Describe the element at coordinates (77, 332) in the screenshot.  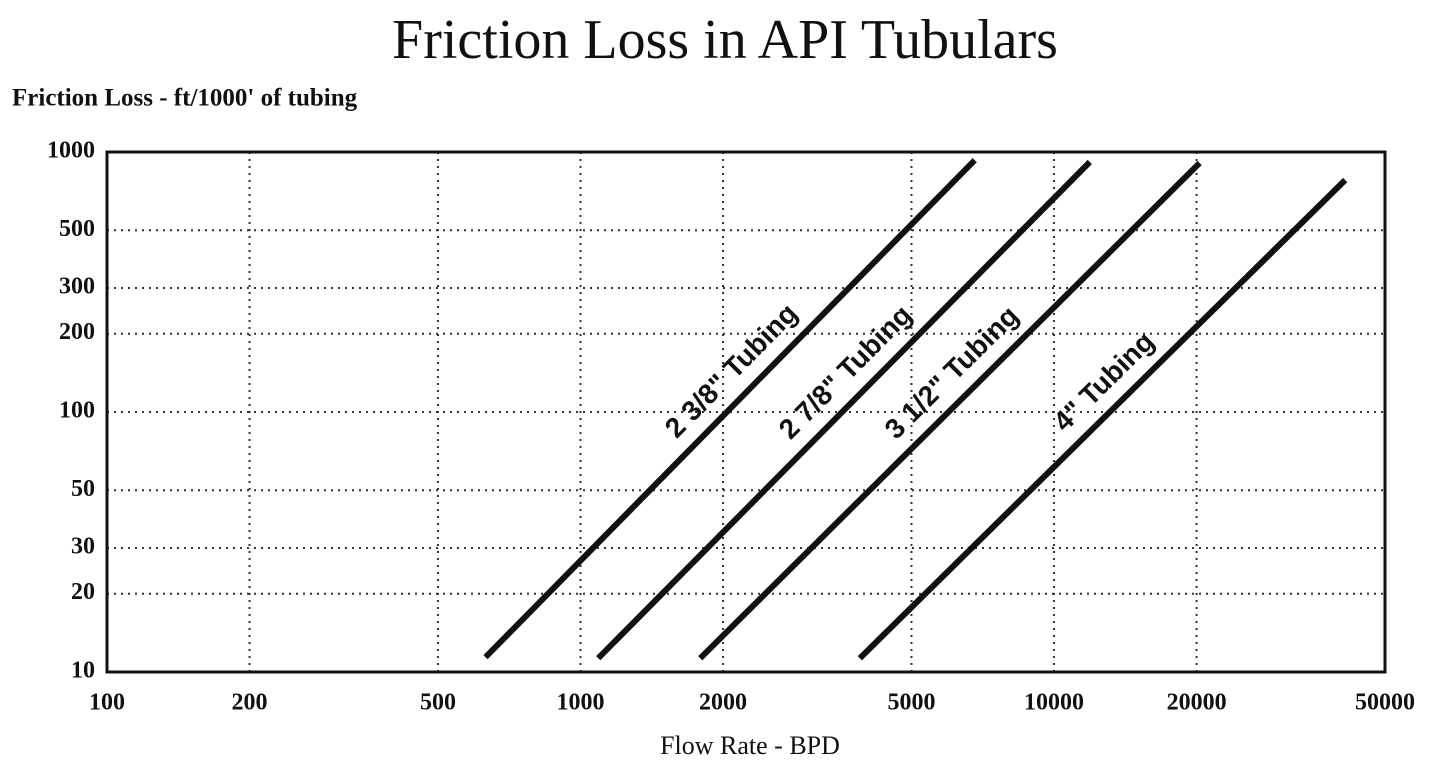
I see `y-tick-label: 200` at that location.